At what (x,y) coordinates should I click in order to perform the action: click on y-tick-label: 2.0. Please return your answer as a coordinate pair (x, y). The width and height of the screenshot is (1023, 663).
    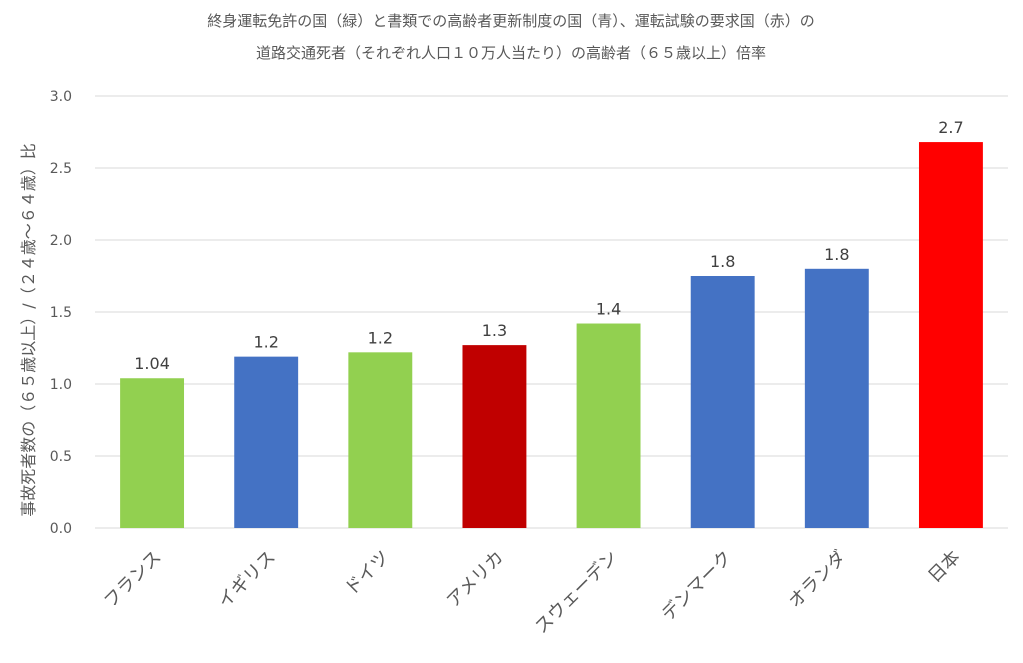
    Looking at the image, I should click on (61, 241).